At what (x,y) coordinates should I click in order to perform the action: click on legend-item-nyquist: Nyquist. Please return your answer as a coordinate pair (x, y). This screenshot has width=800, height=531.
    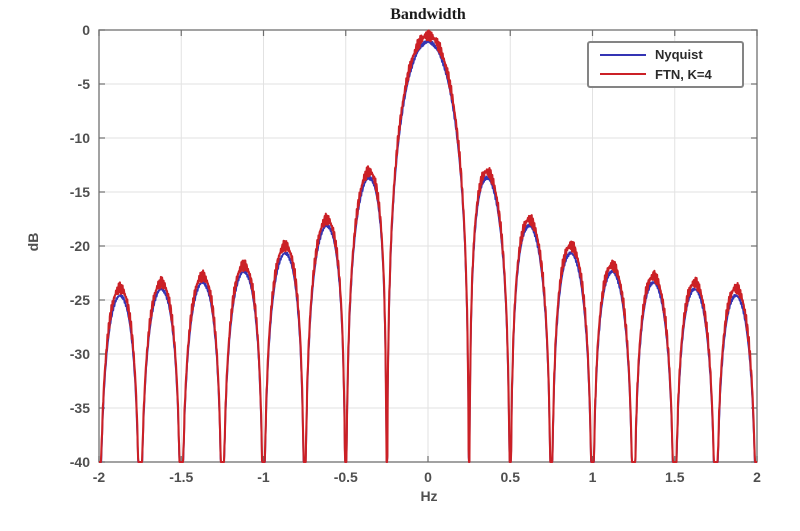
    Looking at the image, I should click on (665, 54).